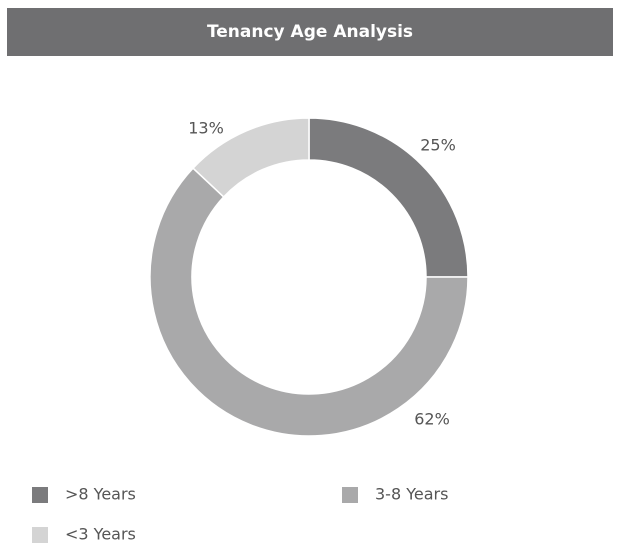  What do you see at coordinates (438, 145) in the screenshot?
I see `data-label: 25%` at bounding box center [438, 145].